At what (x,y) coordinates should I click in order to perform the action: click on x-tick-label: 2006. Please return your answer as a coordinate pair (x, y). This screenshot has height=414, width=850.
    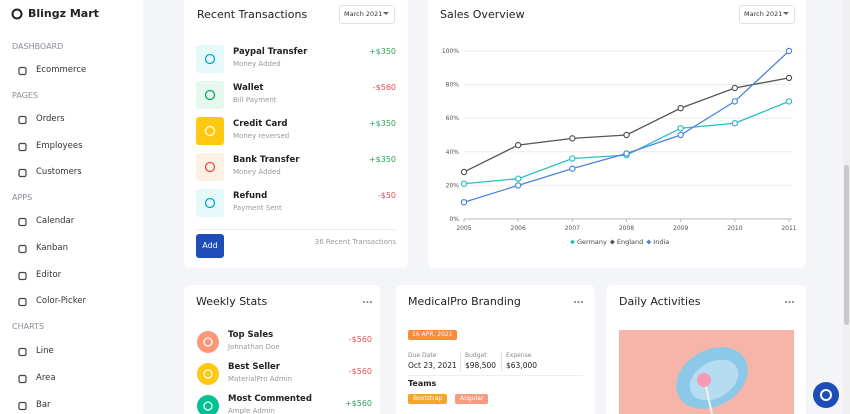
    Looking at the image, I should click on (518, 228).